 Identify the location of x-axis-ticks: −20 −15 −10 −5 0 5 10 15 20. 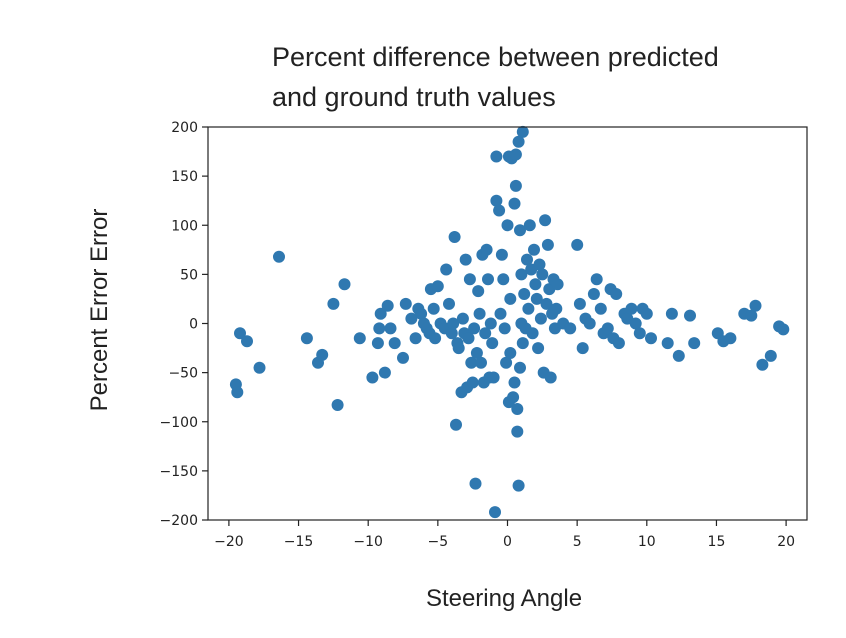
(504, 535).